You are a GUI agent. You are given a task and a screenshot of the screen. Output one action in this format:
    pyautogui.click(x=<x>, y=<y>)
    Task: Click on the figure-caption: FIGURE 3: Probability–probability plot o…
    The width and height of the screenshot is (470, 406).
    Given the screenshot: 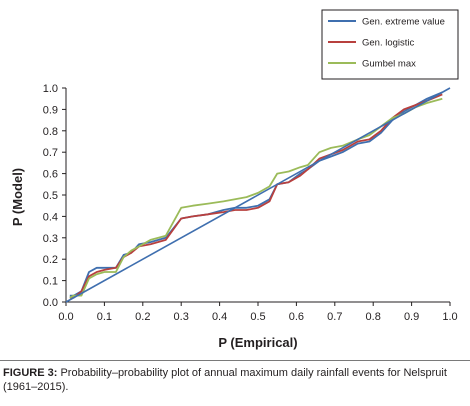 What is the action you would take?
    pyautogui.click(x=234, y=380)
    